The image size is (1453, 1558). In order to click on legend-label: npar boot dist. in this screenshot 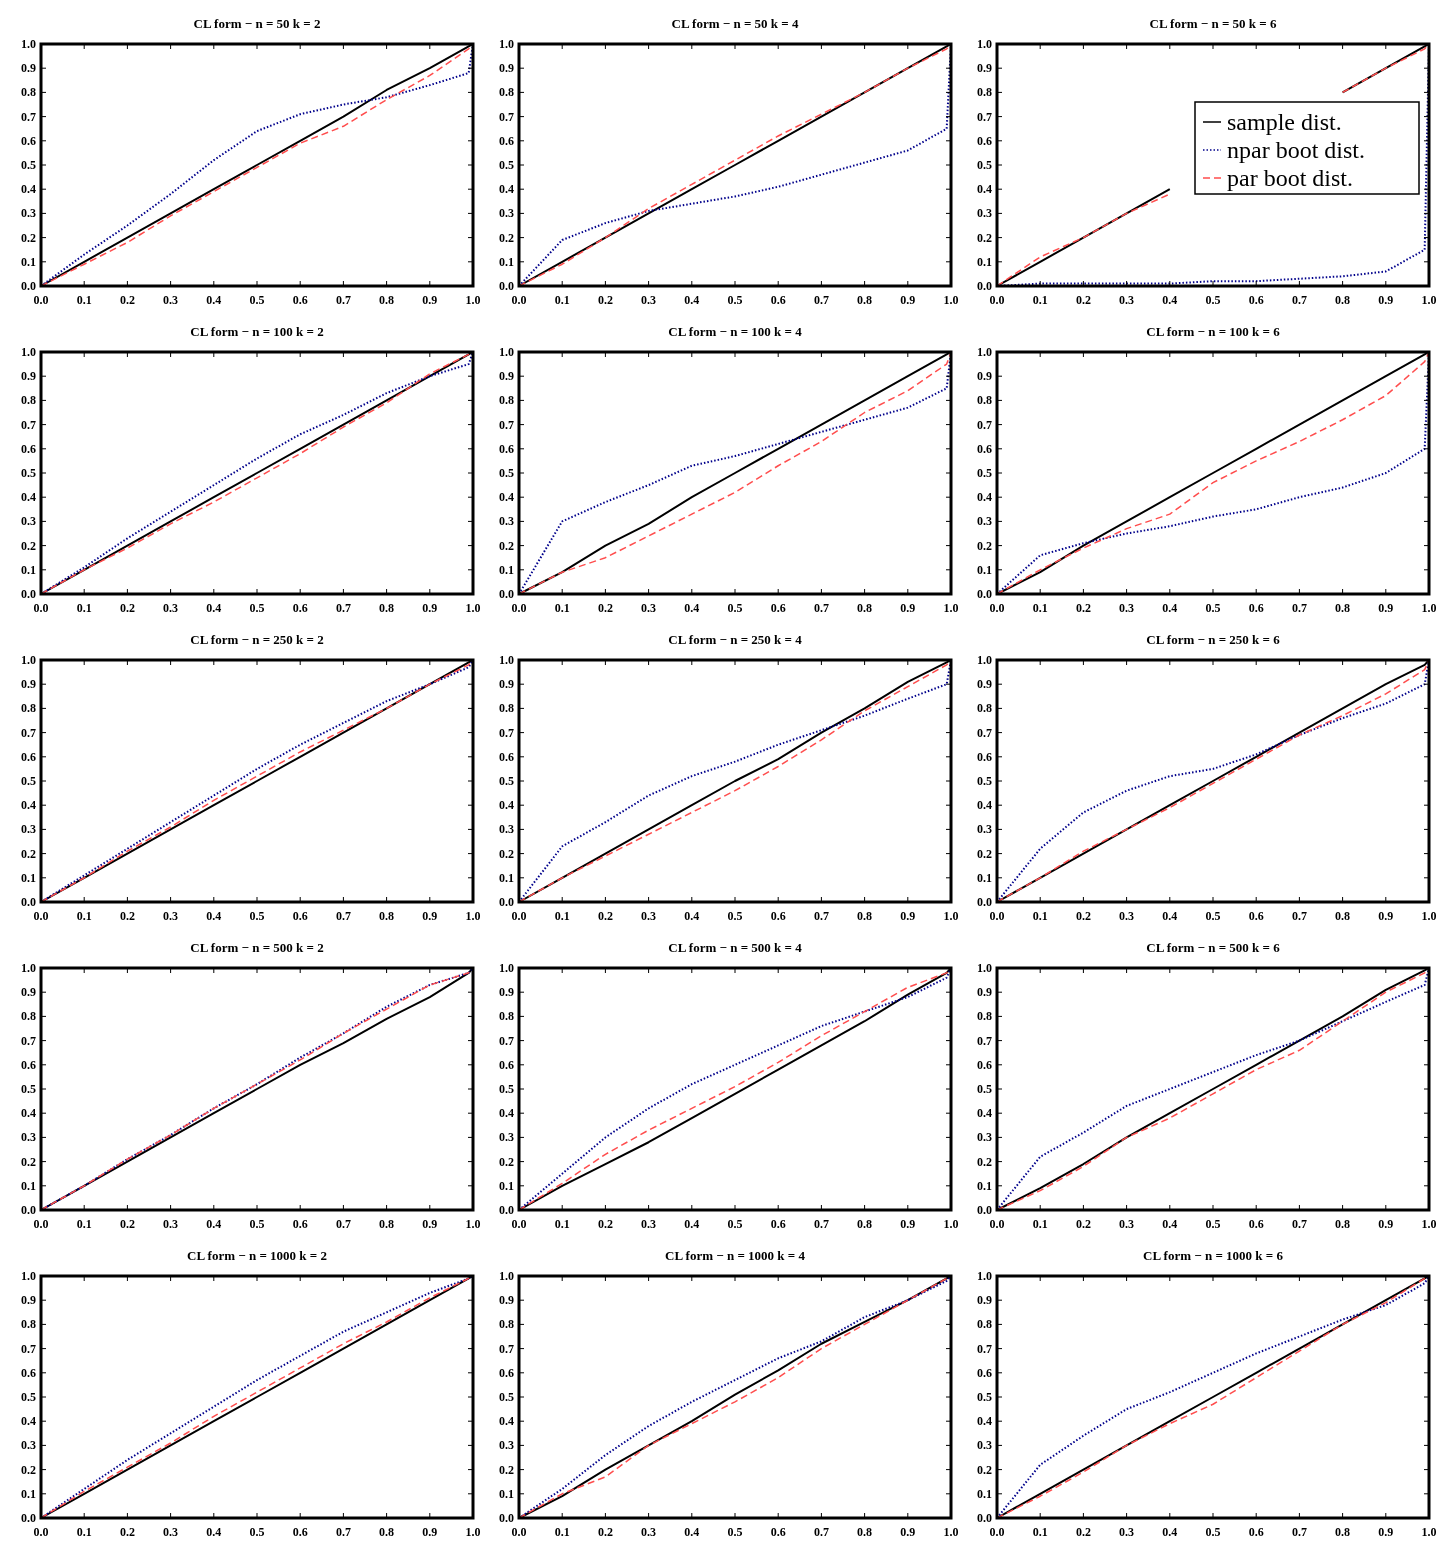, I will do `click(1296, 150)`.